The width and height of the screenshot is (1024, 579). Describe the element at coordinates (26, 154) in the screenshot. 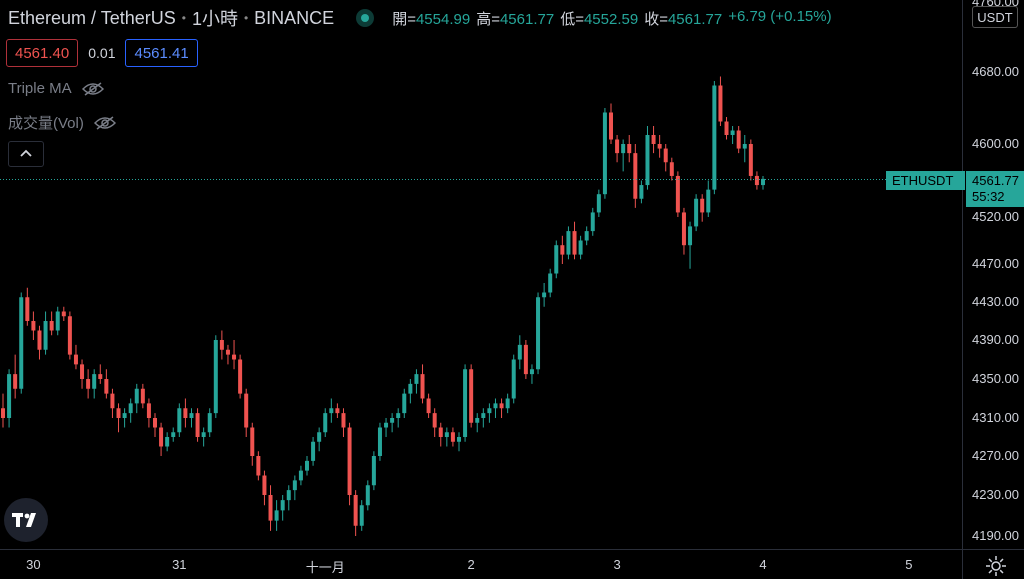

I see `collapse-legend-button` at that location.